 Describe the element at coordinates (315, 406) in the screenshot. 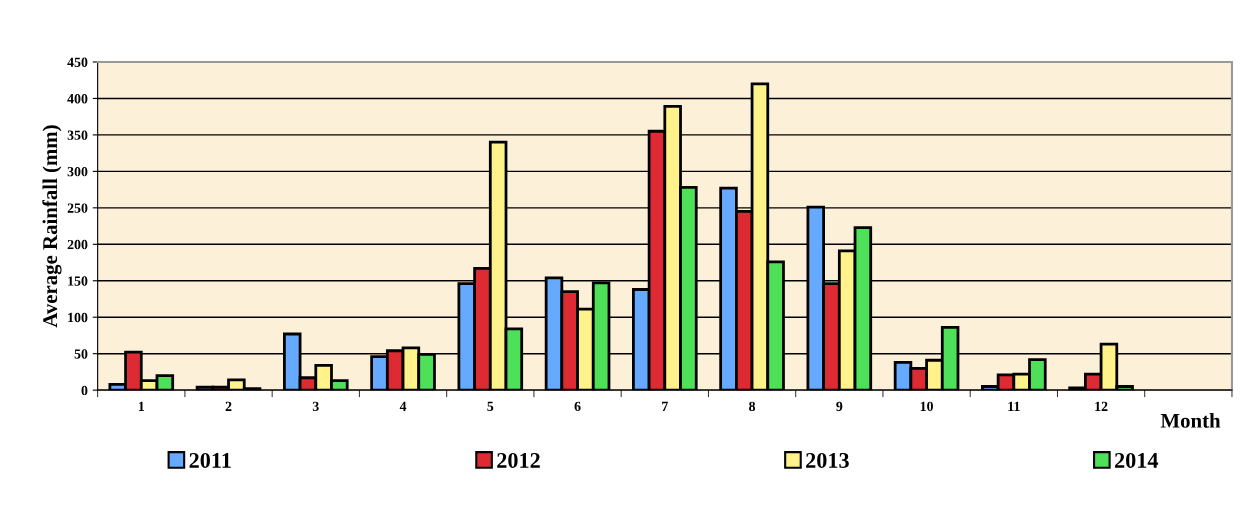

I see `x-tick-label: 3` at that location.